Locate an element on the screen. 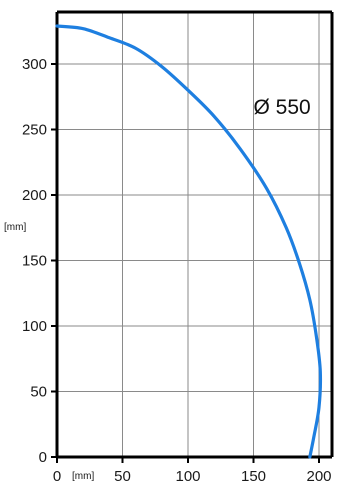 The image size is (347, 484). y-tick-label: 150 is located at coordinates (34, 261).